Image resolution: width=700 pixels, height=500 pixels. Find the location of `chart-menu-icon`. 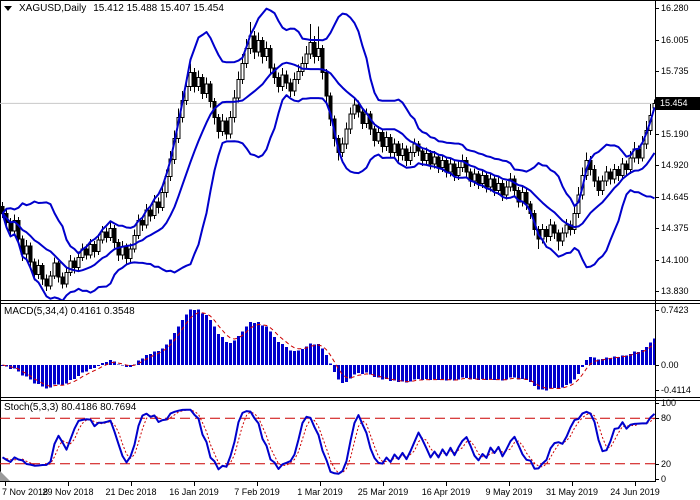

chart-menu-icon is located at coordinates (8, 8).